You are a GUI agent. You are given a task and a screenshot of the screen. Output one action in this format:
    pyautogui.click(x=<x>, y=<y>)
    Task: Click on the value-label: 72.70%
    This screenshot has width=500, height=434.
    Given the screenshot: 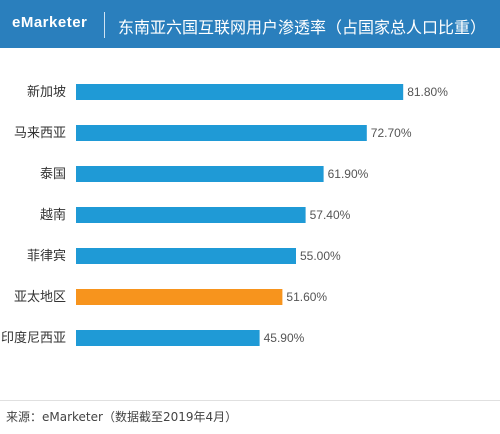 What is the action you would take?
    pyautogui.click(x=391, y=133)
    